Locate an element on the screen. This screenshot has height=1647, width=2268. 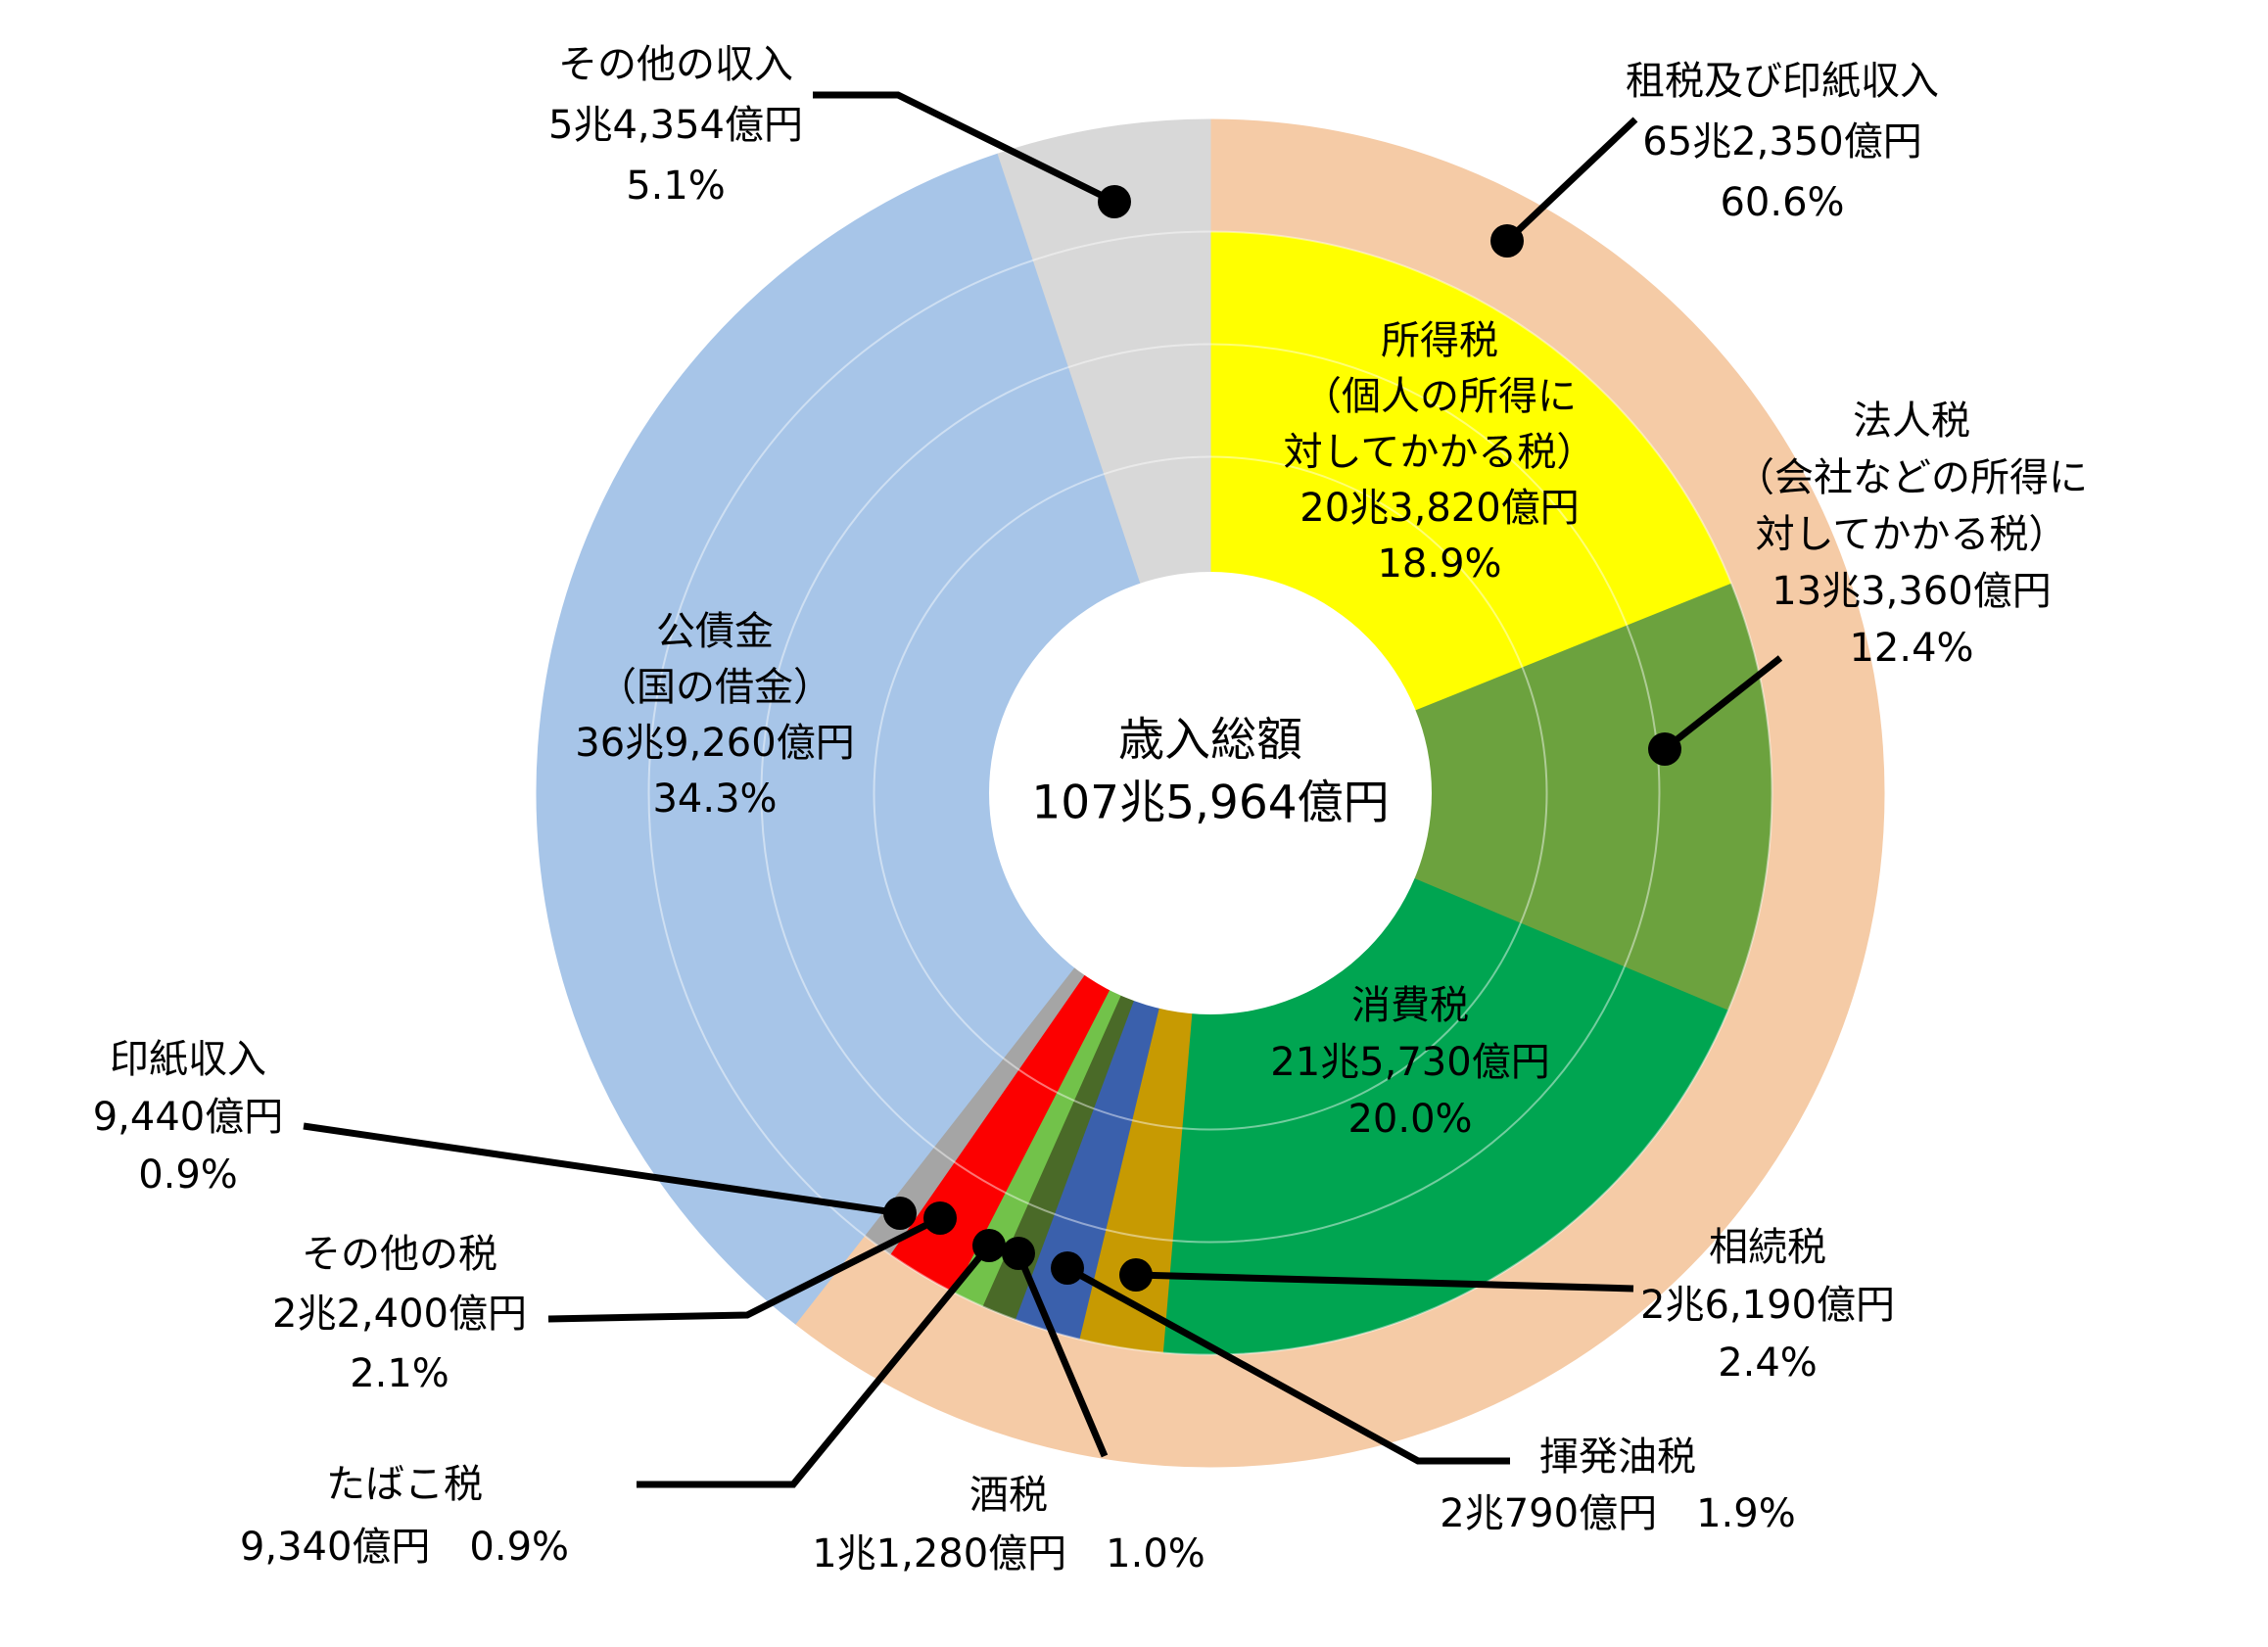
label-gasoline-tax-line-2: 2兆790億円 1.9% is located at coordinates (1617, 1513).